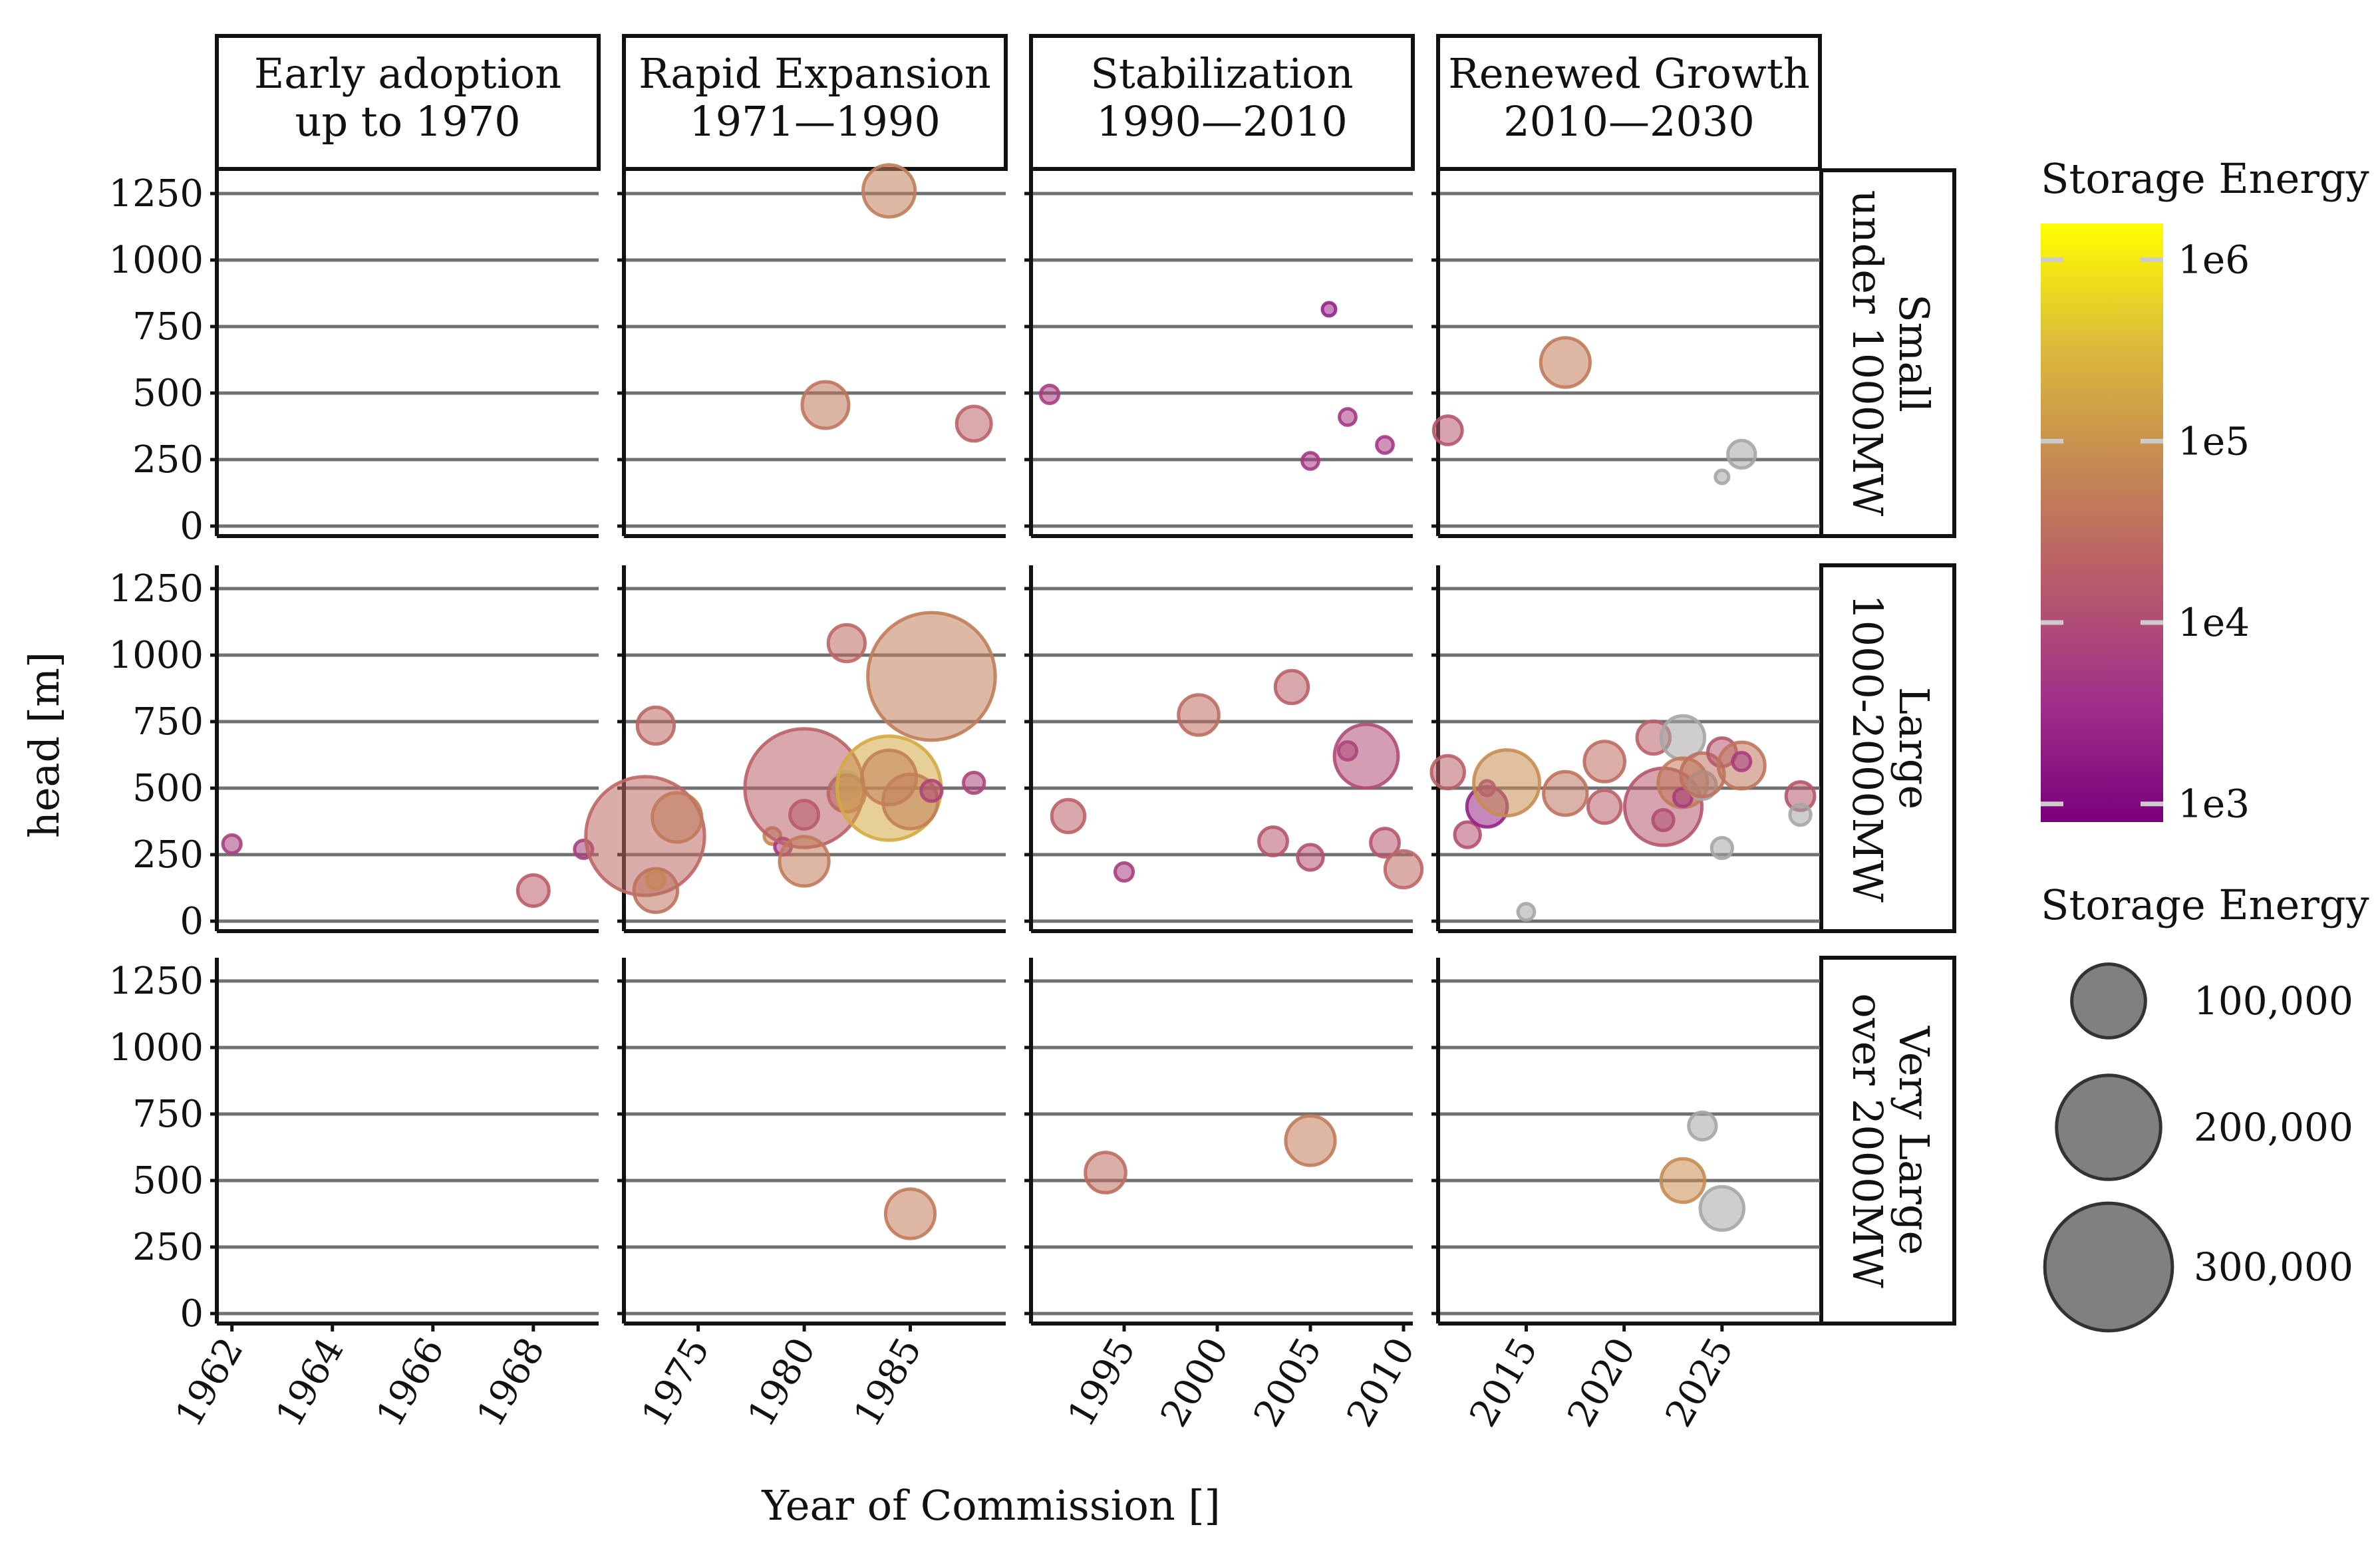  I want to click on column-strip-box, so click(1629, 102).